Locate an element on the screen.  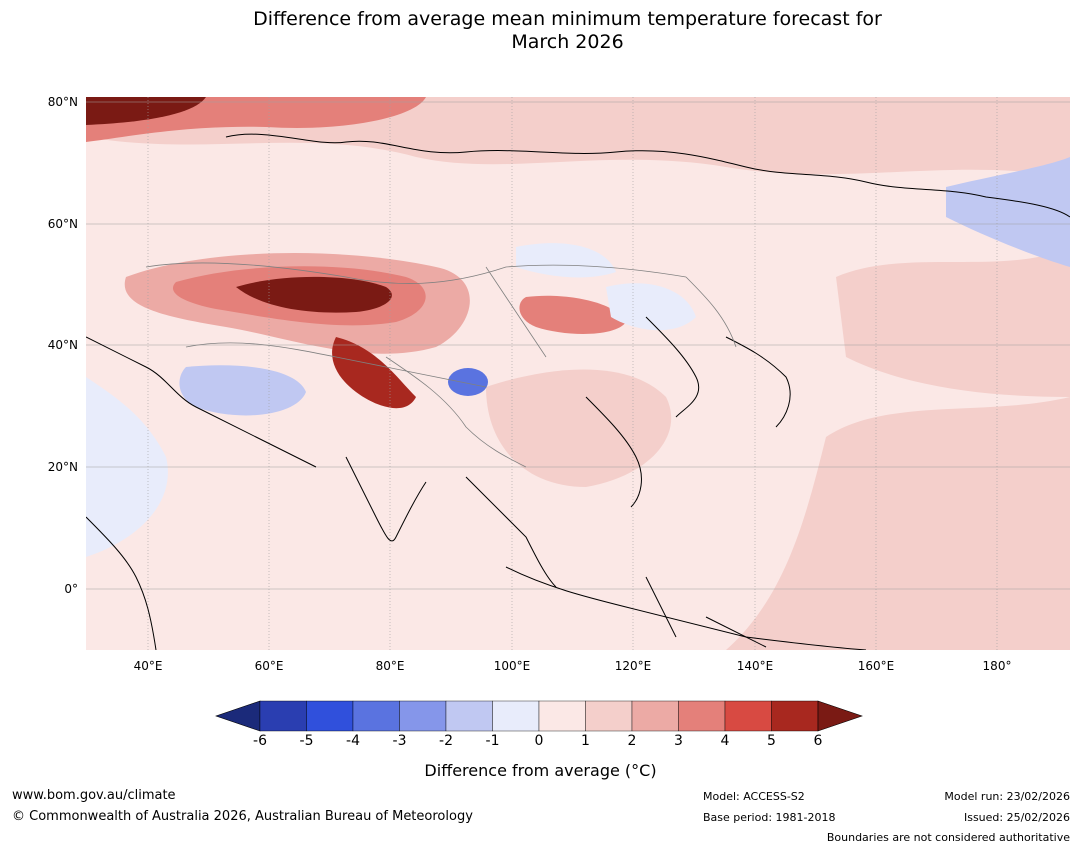
anomaly-region-arctic-core is located at coordinates (146, 111).